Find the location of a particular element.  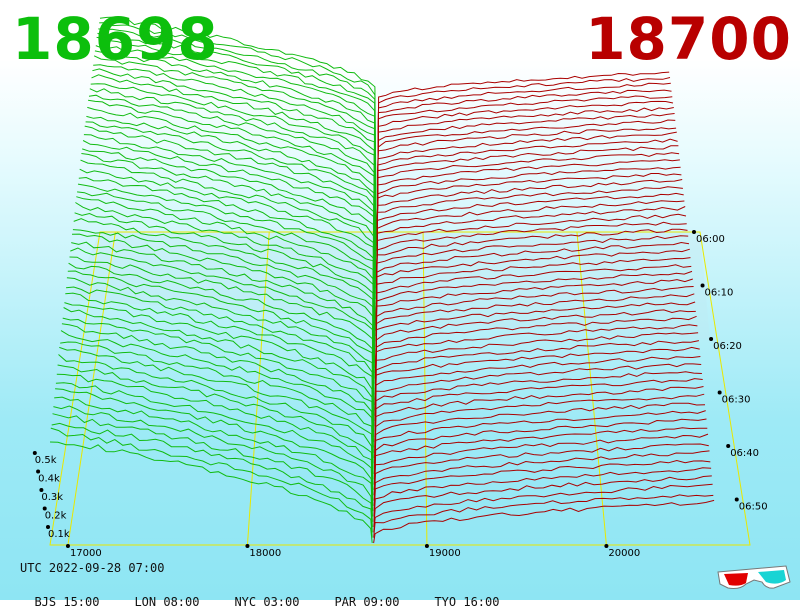

clock-bjs: BJS 15:00 is located at coordinates (67, 602).